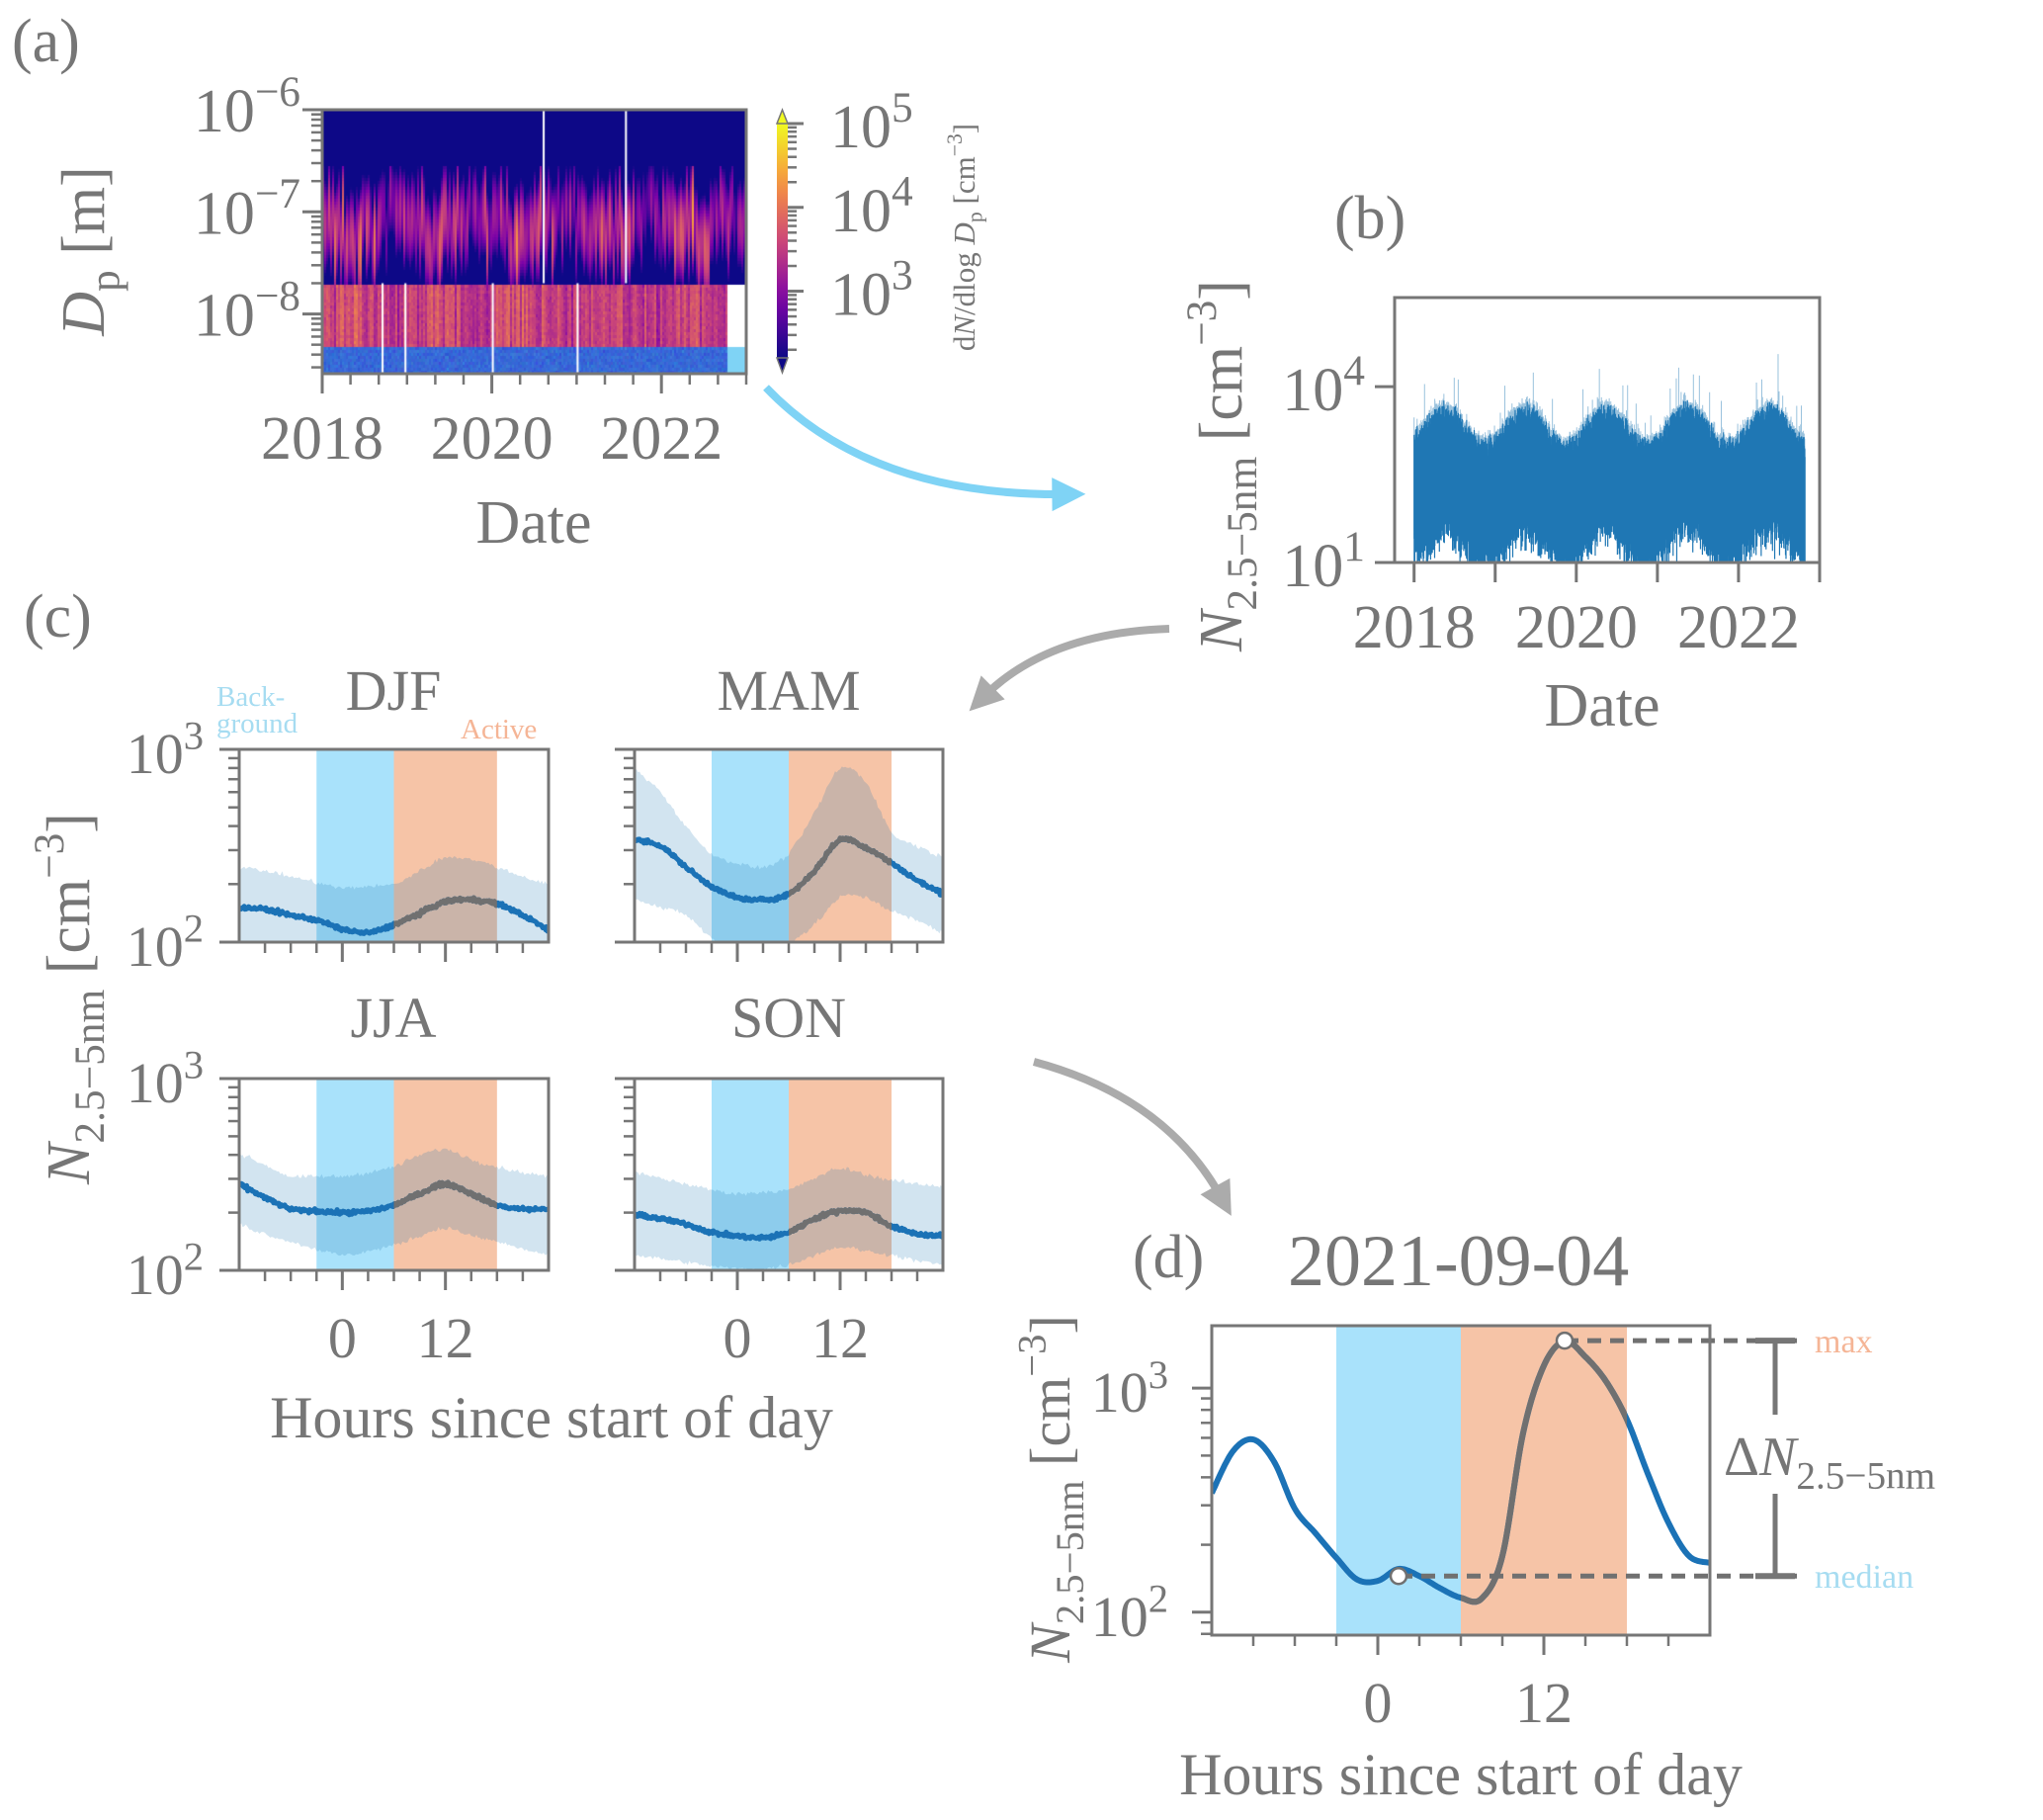 This screenshot has height=1820, width=2043. Describe the element at coordinates (322, 439) in the screenshot. I see `panel-a-xtick-label: 2018` at that location.